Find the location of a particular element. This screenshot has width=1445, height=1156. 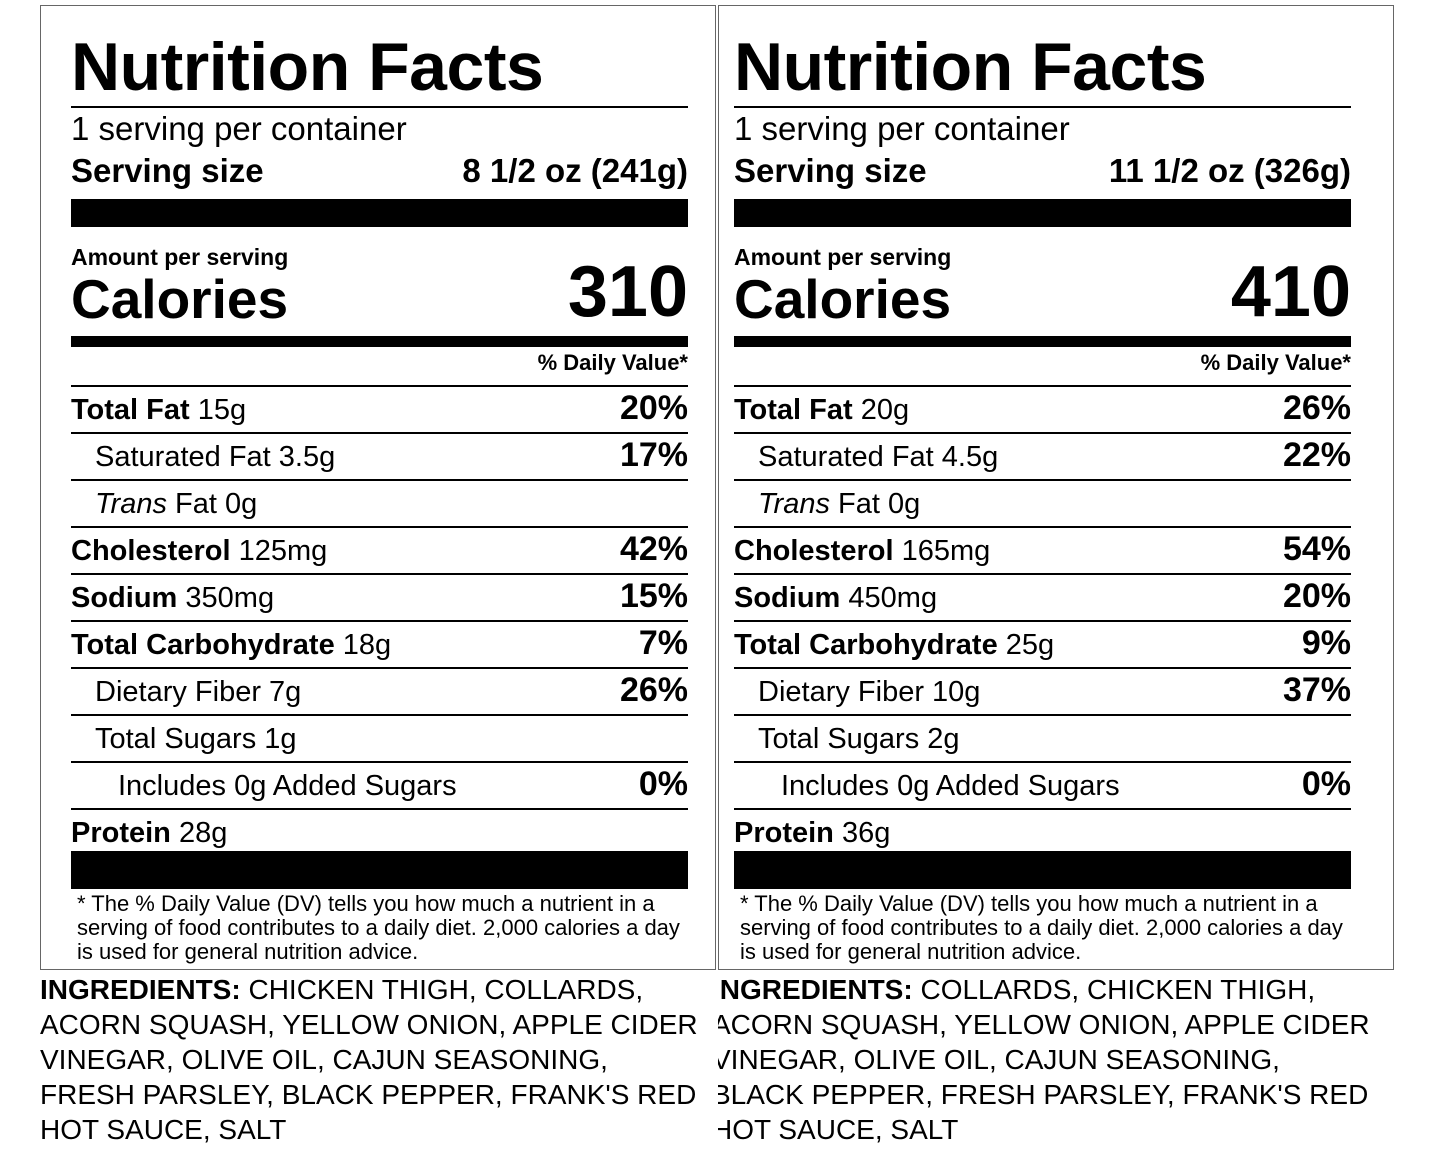

nutrient-amount: Saturated Fat 3.5g is located at coordinates (215, 457).